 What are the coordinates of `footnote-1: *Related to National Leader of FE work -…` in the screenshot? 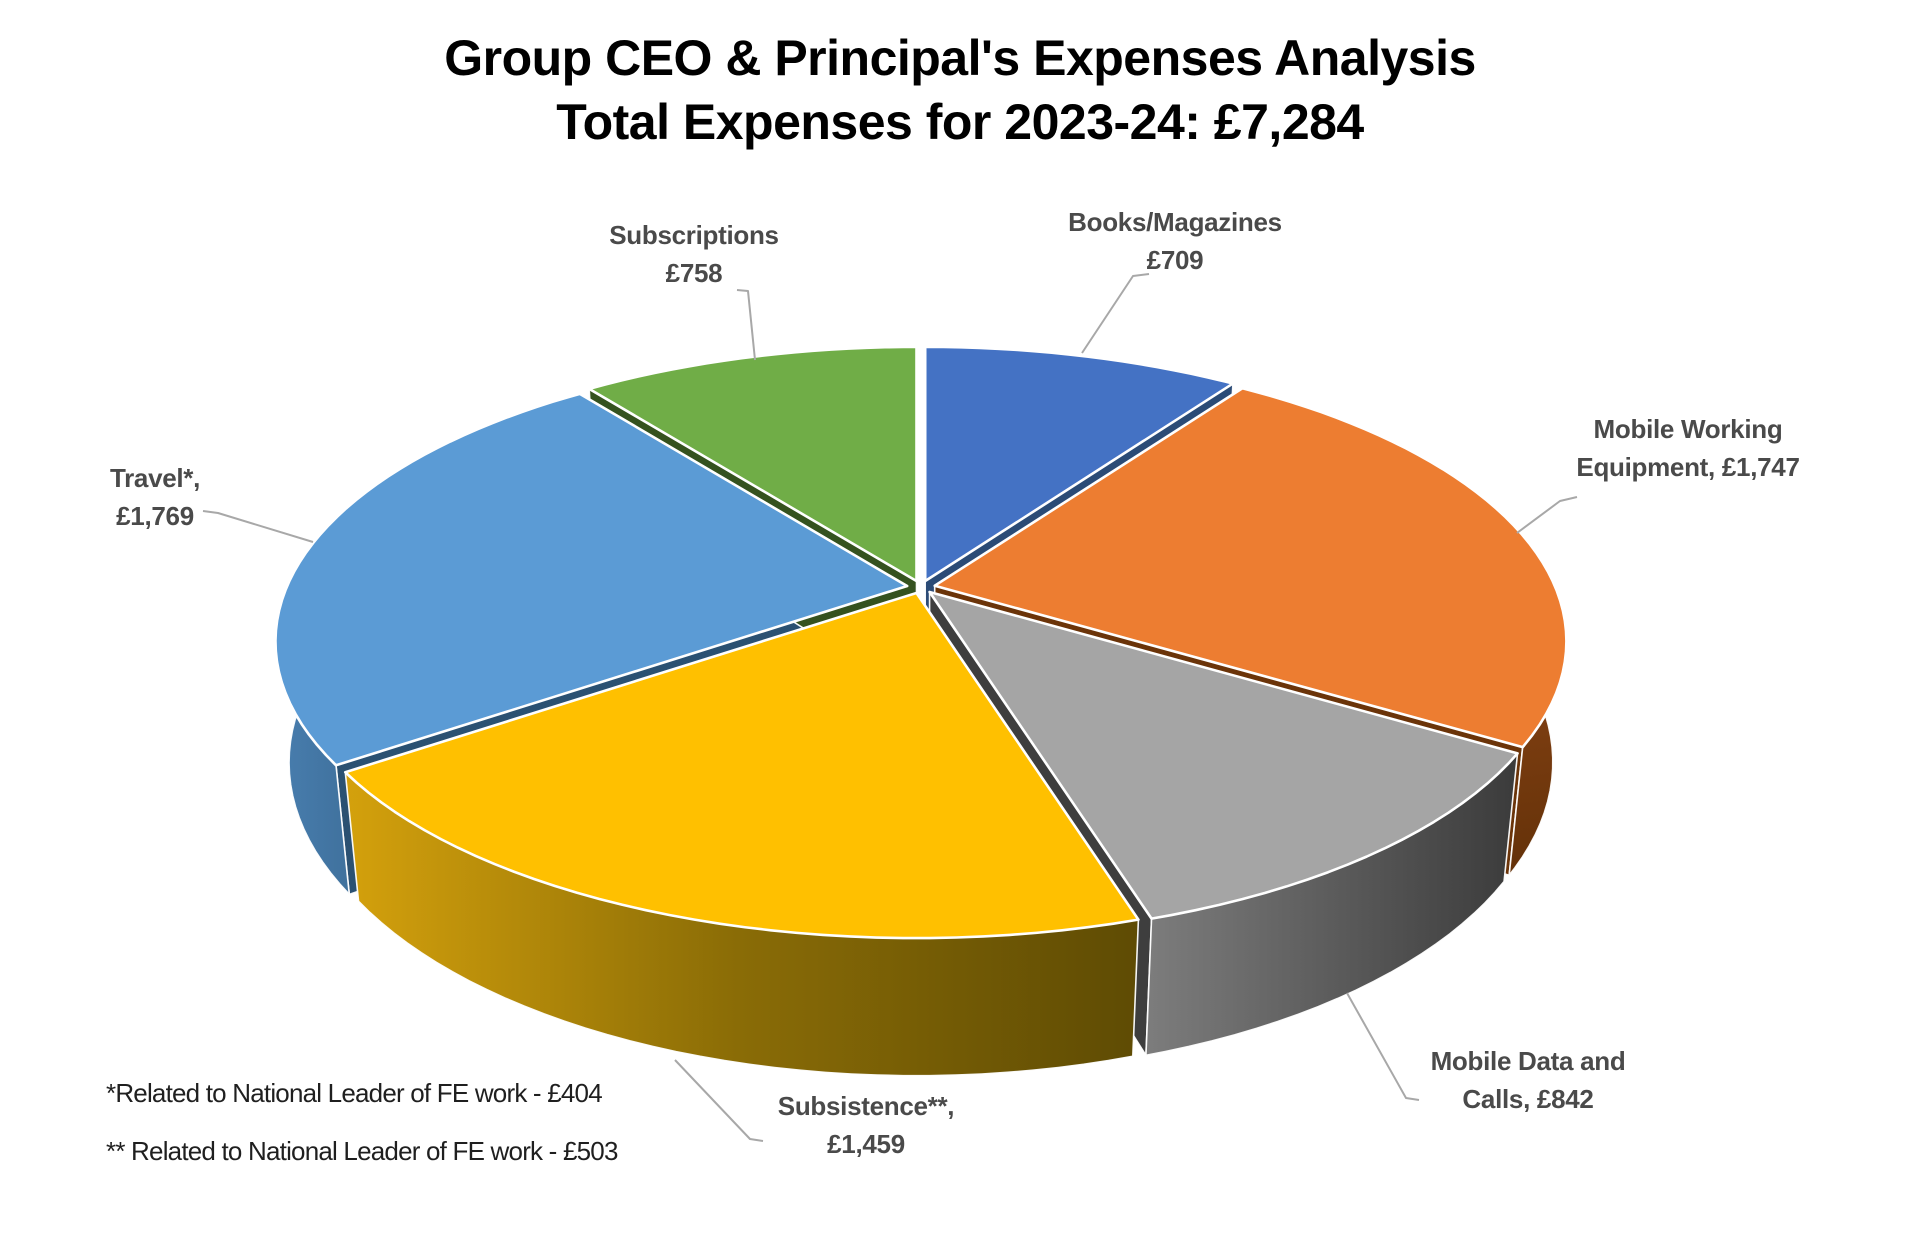 It's located at (354, 1093).